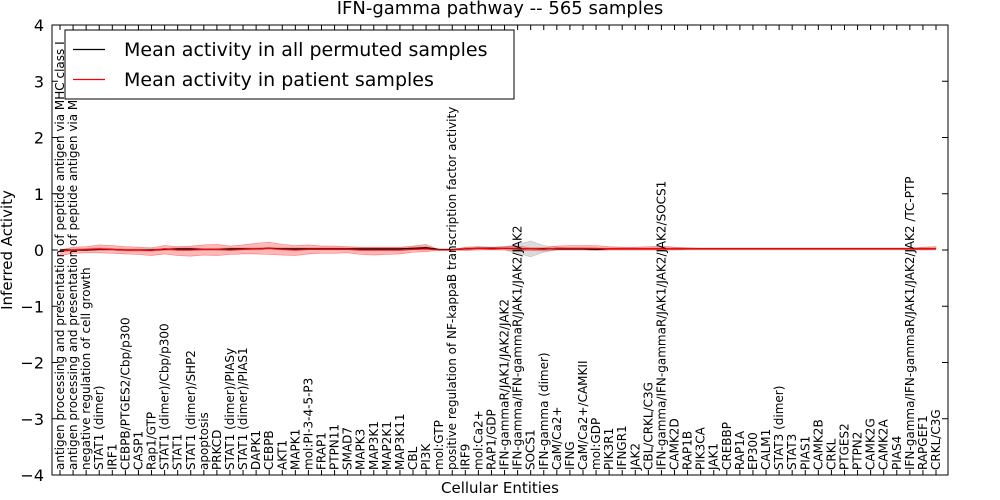 The image size is (1000, 500). I want to click on category-label: SMAD7, so click(348, 448).